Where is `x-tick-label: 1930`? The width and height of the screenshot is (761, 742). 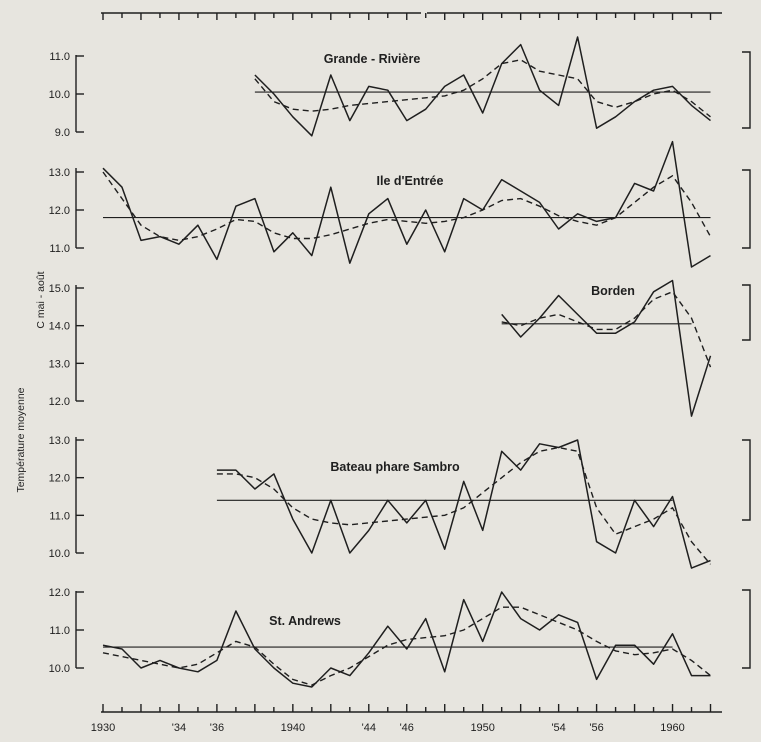
x-tick-label: 1930 is located at coordinates (103, 728).